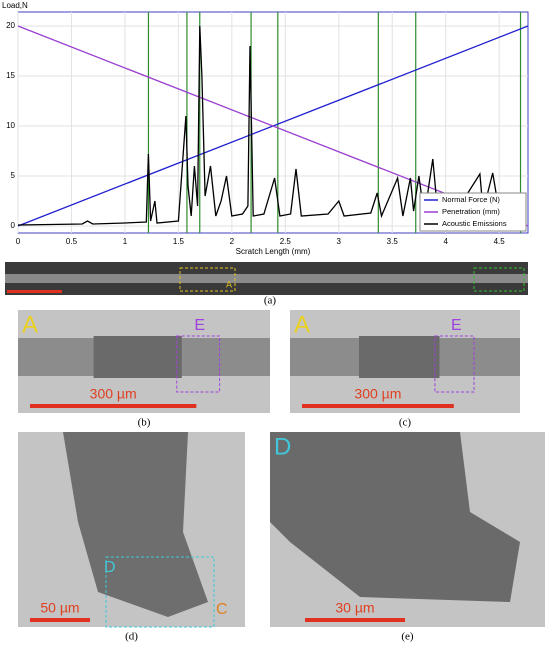  I want to click on scale-label: 30 µm, so click(354, 608).